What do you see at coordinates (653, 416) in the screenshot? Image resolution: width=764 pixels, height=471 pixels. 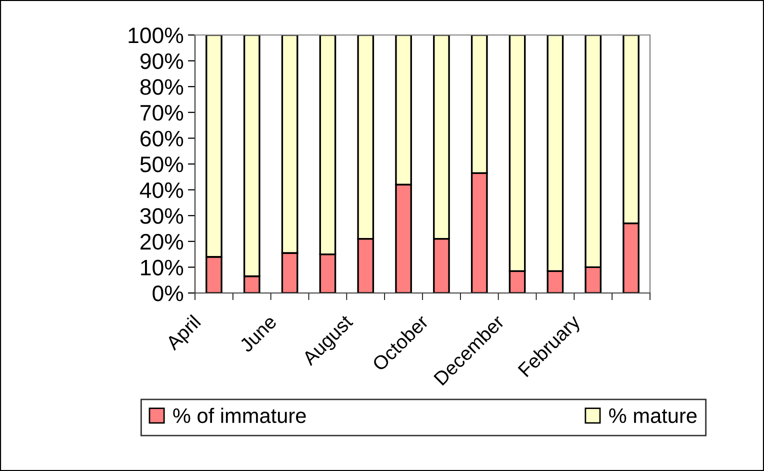 I see `legend-label: % mature` at bounding box center [653, 416].